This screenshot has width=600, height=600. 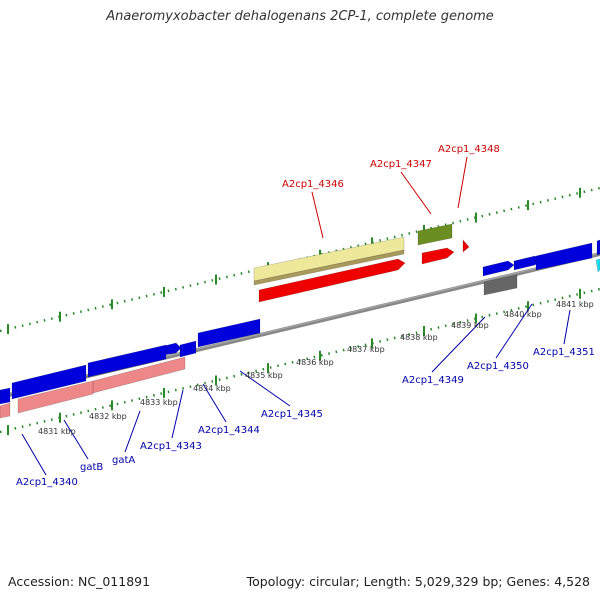 I want to click on gene-feature-g4348, so click(x=466, y=246).